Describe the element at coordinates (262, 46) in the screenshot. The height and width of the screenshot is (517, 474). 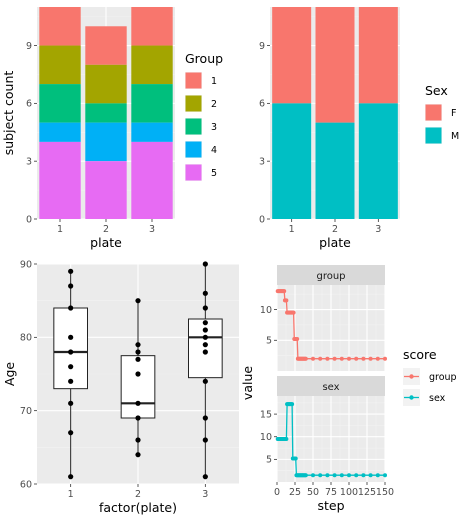
I see `y-tick-label: 9` at that location.